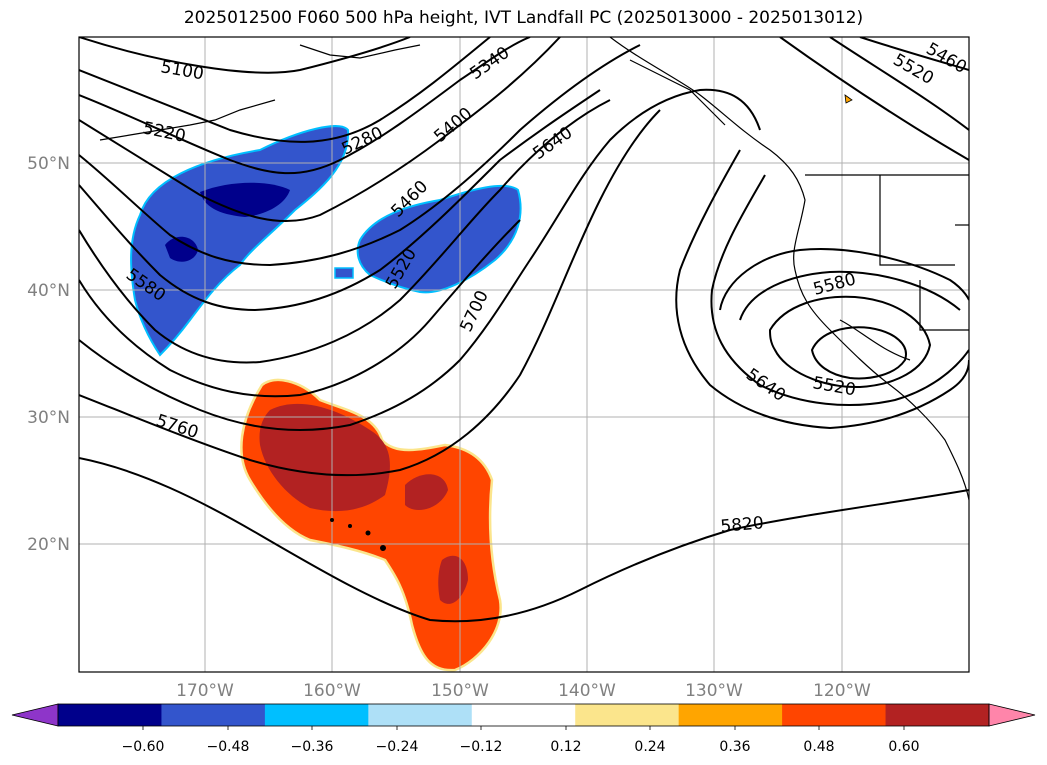 Image resolution: width=1047 pixels, height=765 pixels. I want to click on longitude-labels: 170°W 160°W 150°W 140°W 130°W 120°W, so click(523, 691).